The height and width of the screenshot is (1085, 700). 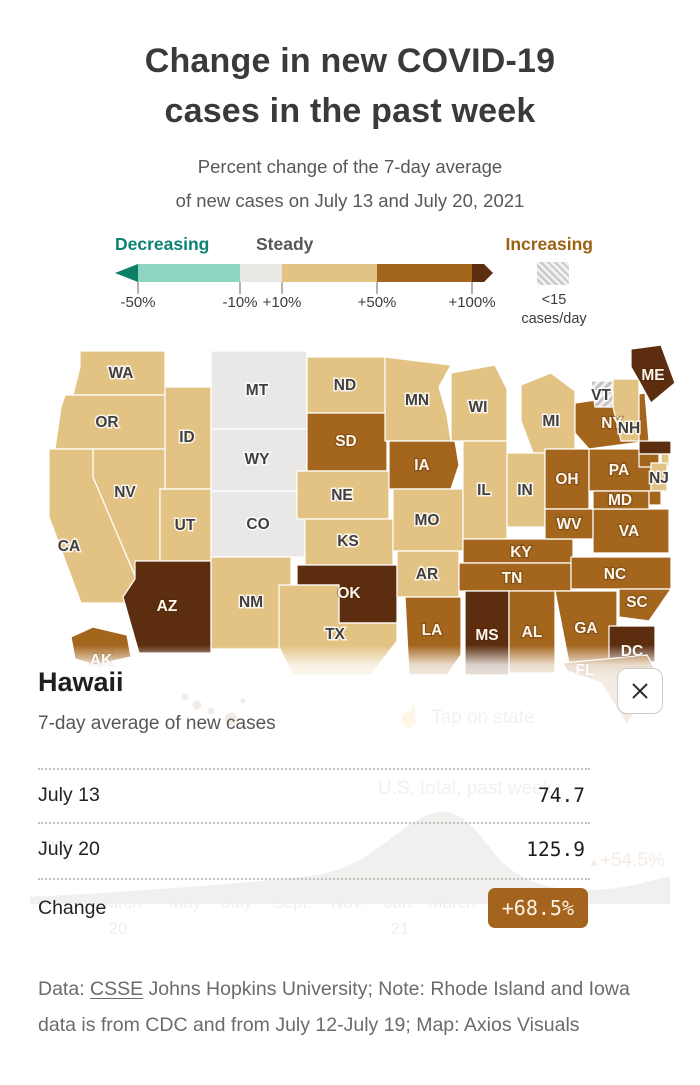 I want to click on state-label-AZ: AZ, so click(x=167, y=606).